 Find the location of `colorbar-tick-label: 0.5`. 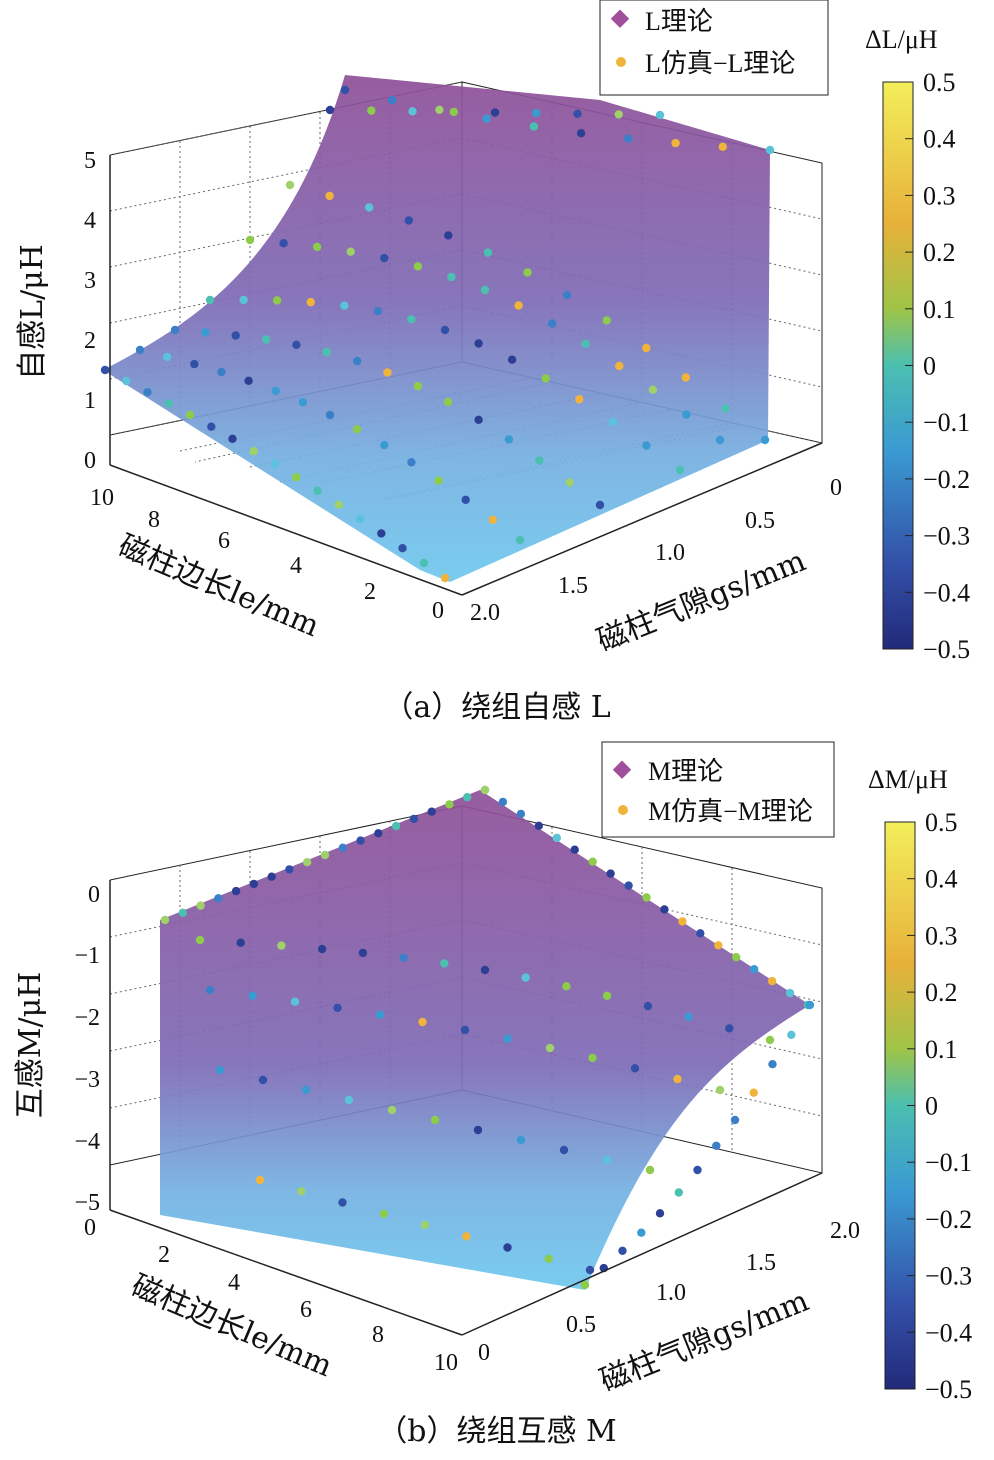

colorbar-tick-label: 0.5 is located at coordinates (941, 822).